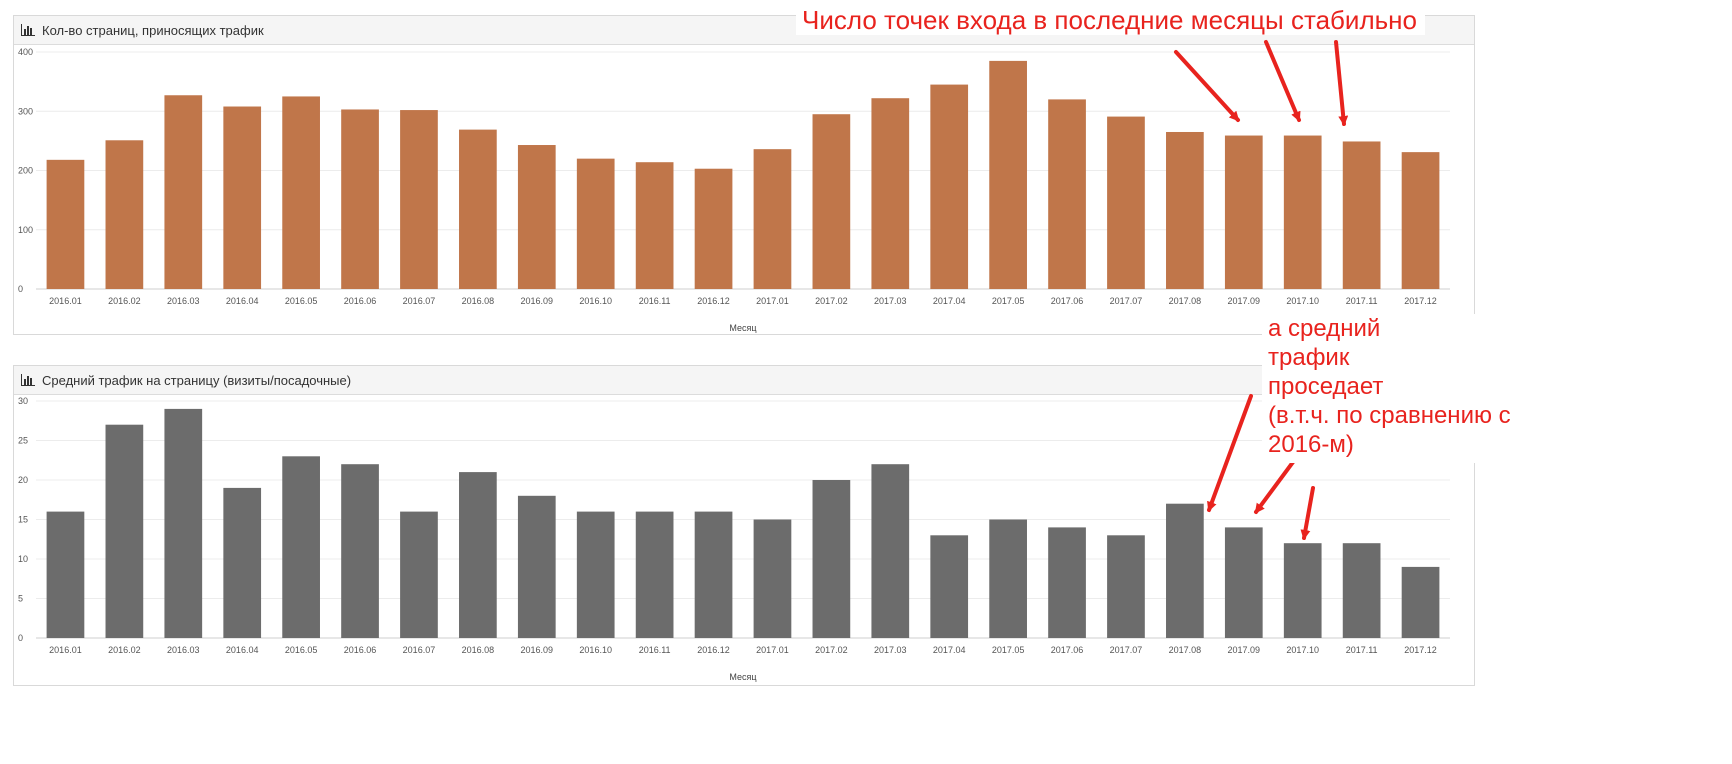 The image size is (1732, 764). Describe the element at coordinates (23, 401) in the screenshot. I see `y-tick-label: 30` at that location.